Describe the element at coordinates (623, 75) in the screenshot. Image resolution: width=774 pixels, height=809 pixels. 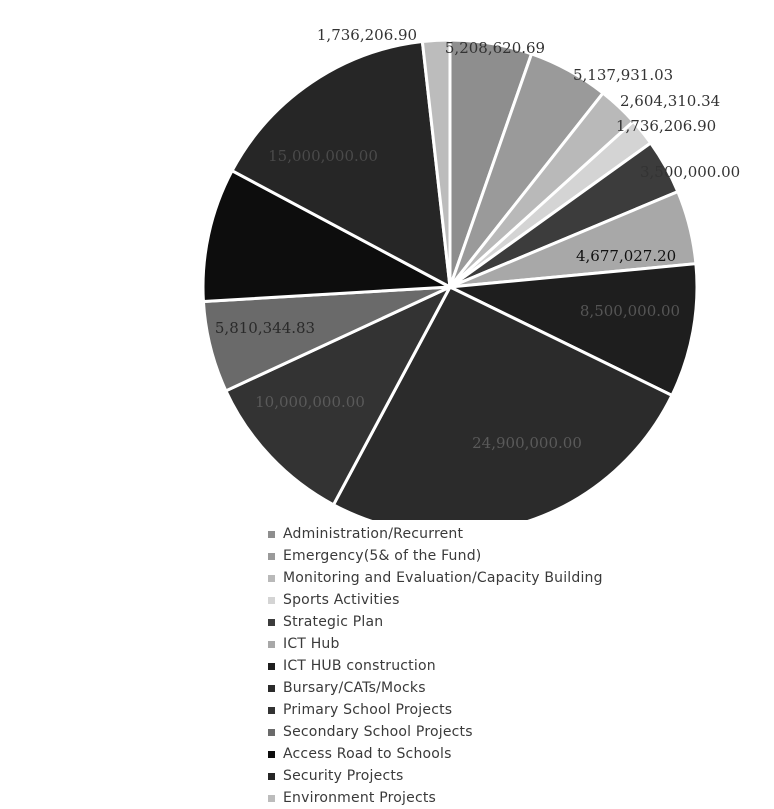
I see `data-label-2: 5,137,931.03` at that location.